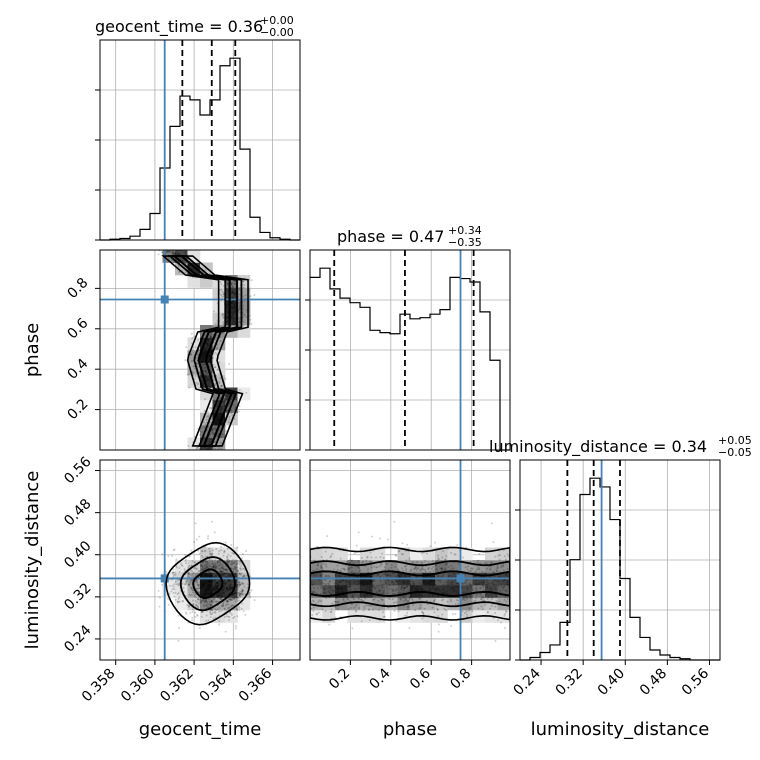  Describe the element at coordinates (339, 679) in the screenshot. I see `x-tick-label: 0.2` at that location.